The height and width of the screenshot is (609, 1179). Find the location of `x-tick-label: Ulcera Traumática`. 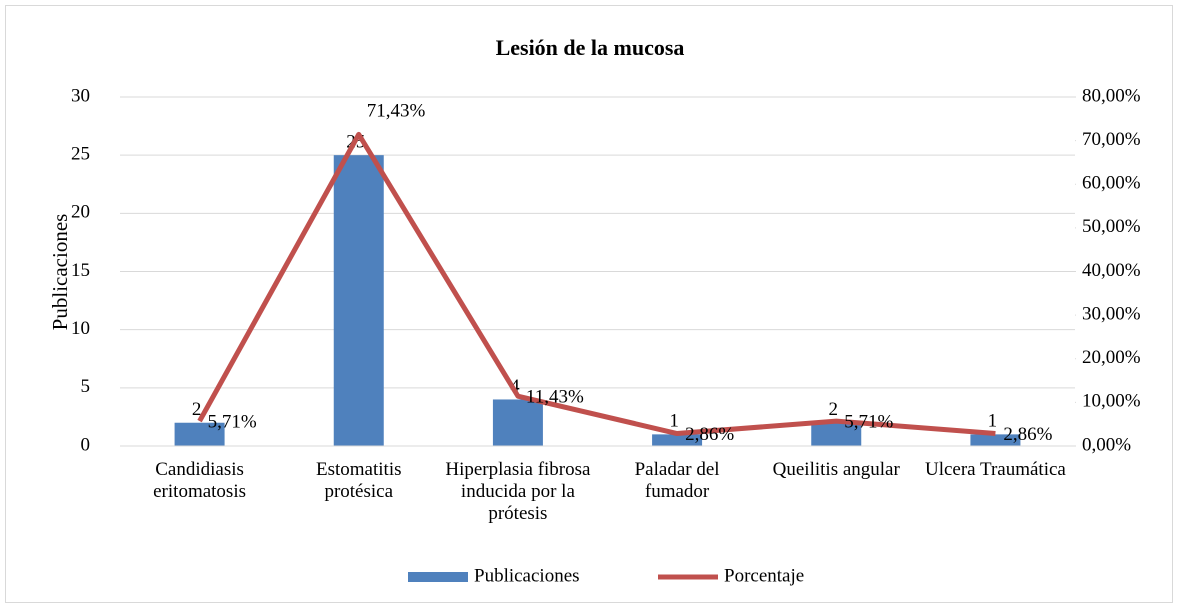

x-tick-label: Ulcera Traumática is located at coordinates (995, 469).